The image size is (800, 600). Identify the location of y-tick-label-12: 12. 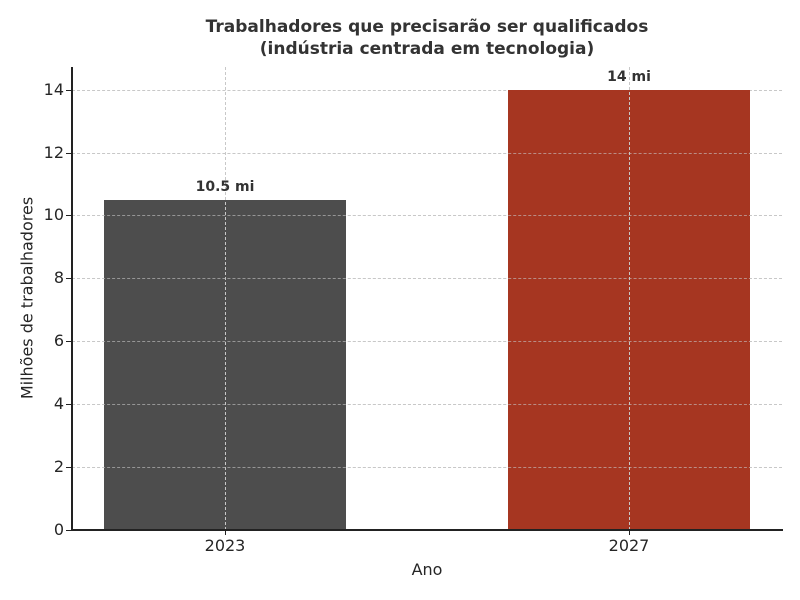
(53, 152).